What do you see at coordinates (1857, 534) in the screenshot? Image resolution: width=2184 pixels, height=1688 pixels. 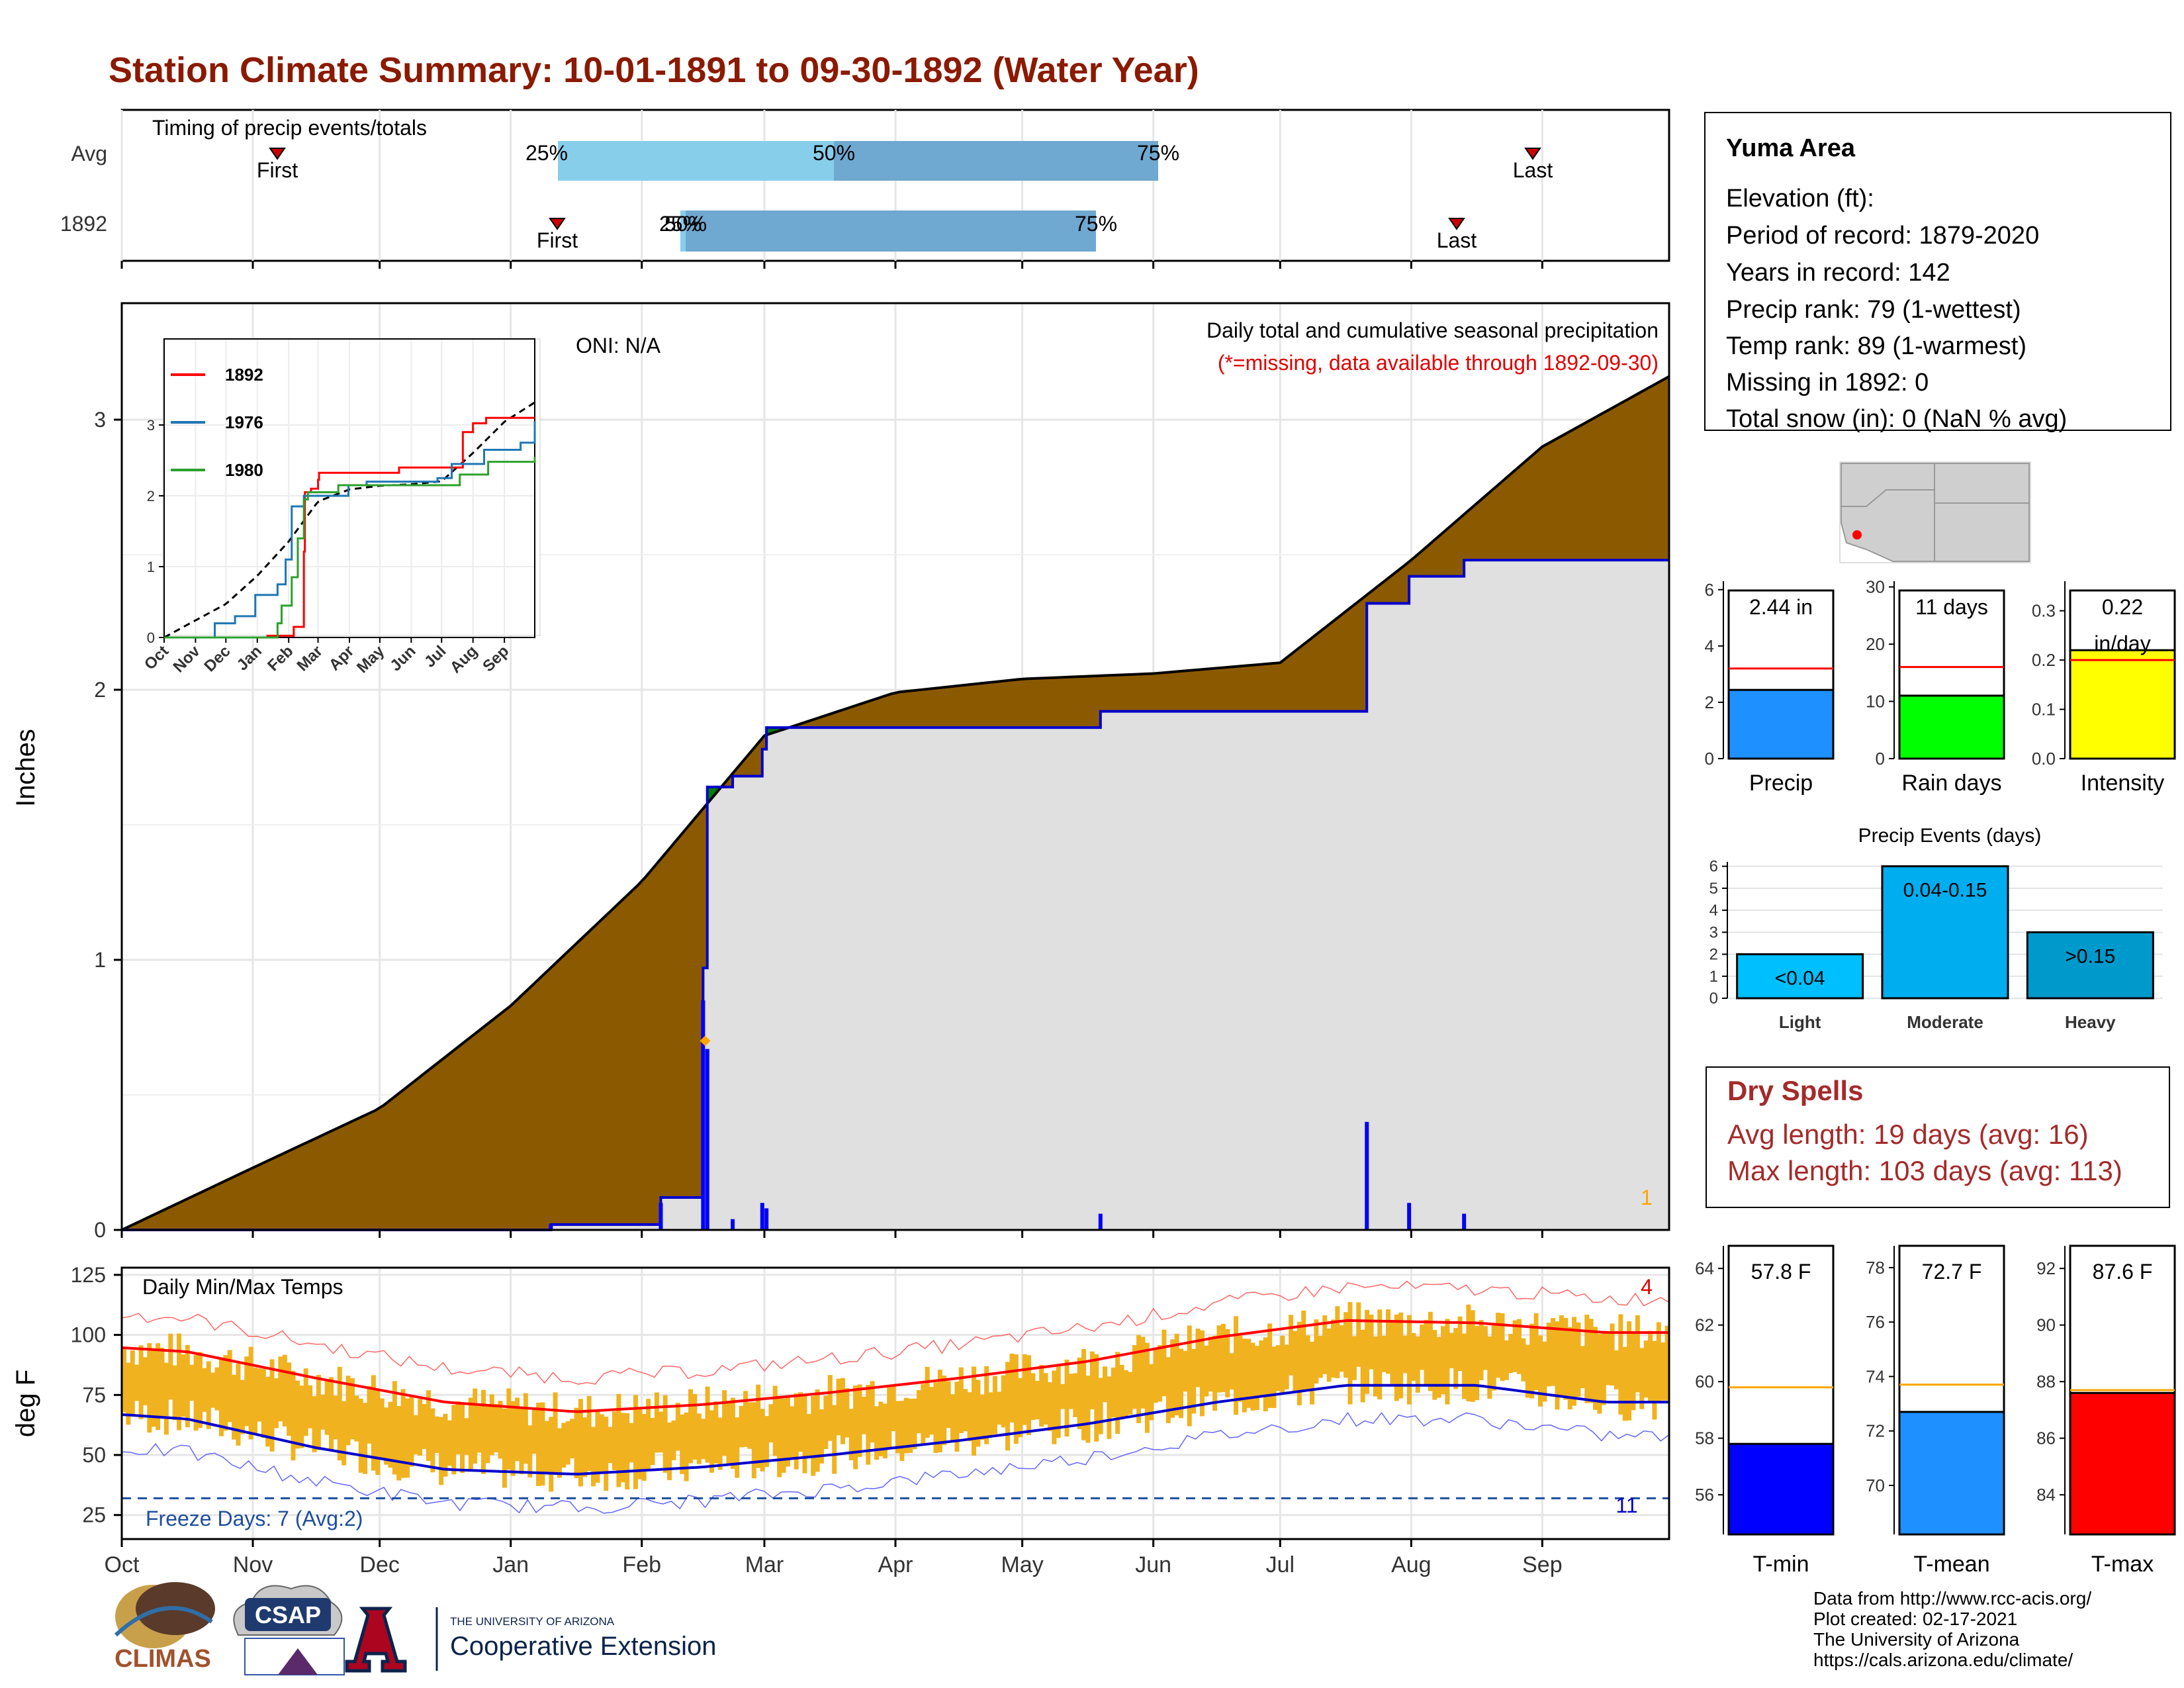 I see `station-location-dot` at bounding box center [1857, 534].